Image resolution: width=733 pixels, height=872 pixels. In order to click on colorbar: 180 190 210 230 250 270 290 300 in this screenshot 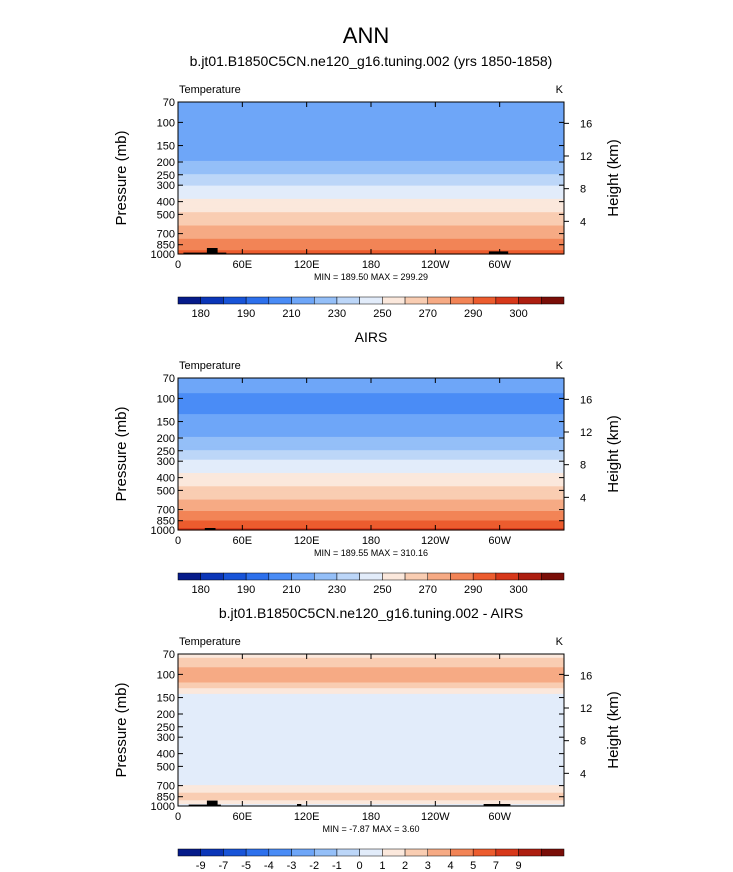, I will do `click(371, 308)`.